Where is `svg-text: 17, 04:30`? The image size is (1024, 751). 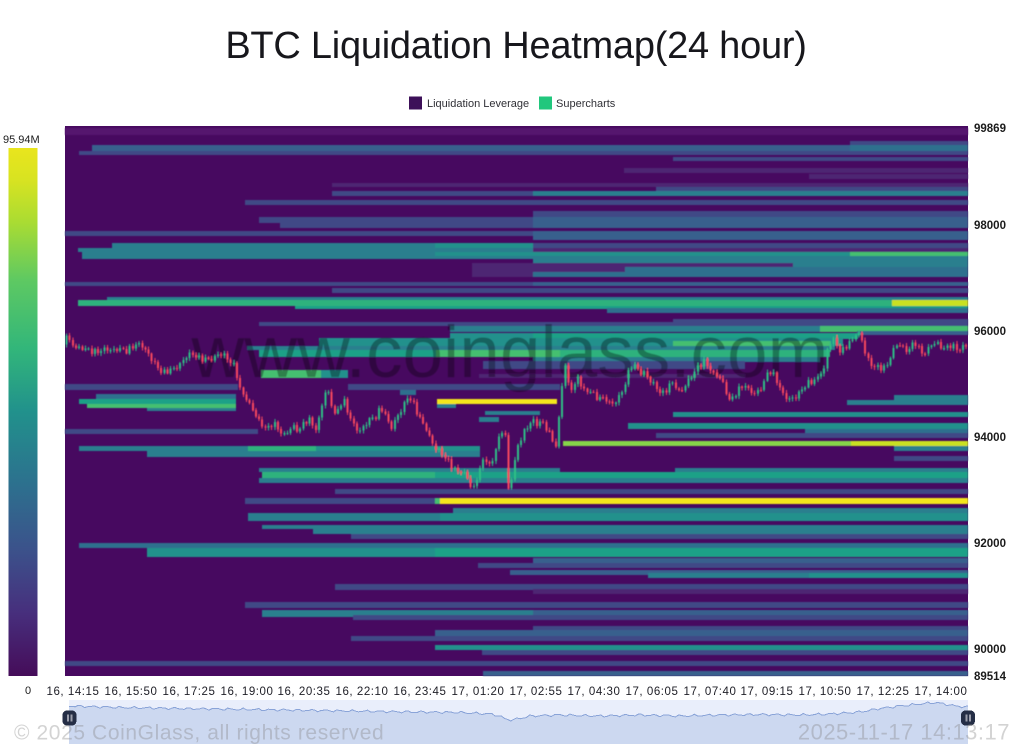 svg-text: 17, 04:30 is located at coordinates (594, 692).